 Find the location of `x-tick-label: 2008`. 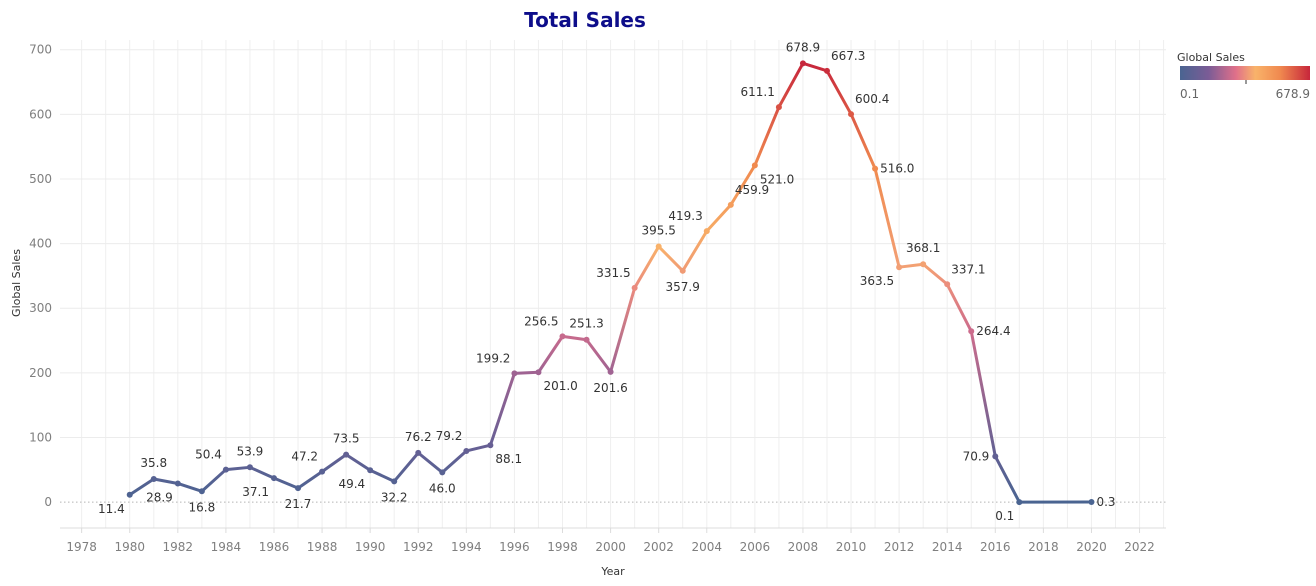

x-tick-label: 2008 is located at coordinates (803, 547).